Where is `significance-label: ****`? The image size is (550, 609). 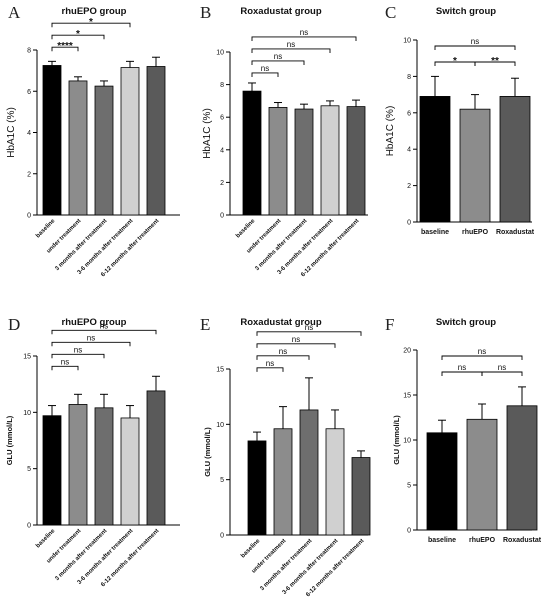 significance-label: **** is located at coordinates (65, 46).